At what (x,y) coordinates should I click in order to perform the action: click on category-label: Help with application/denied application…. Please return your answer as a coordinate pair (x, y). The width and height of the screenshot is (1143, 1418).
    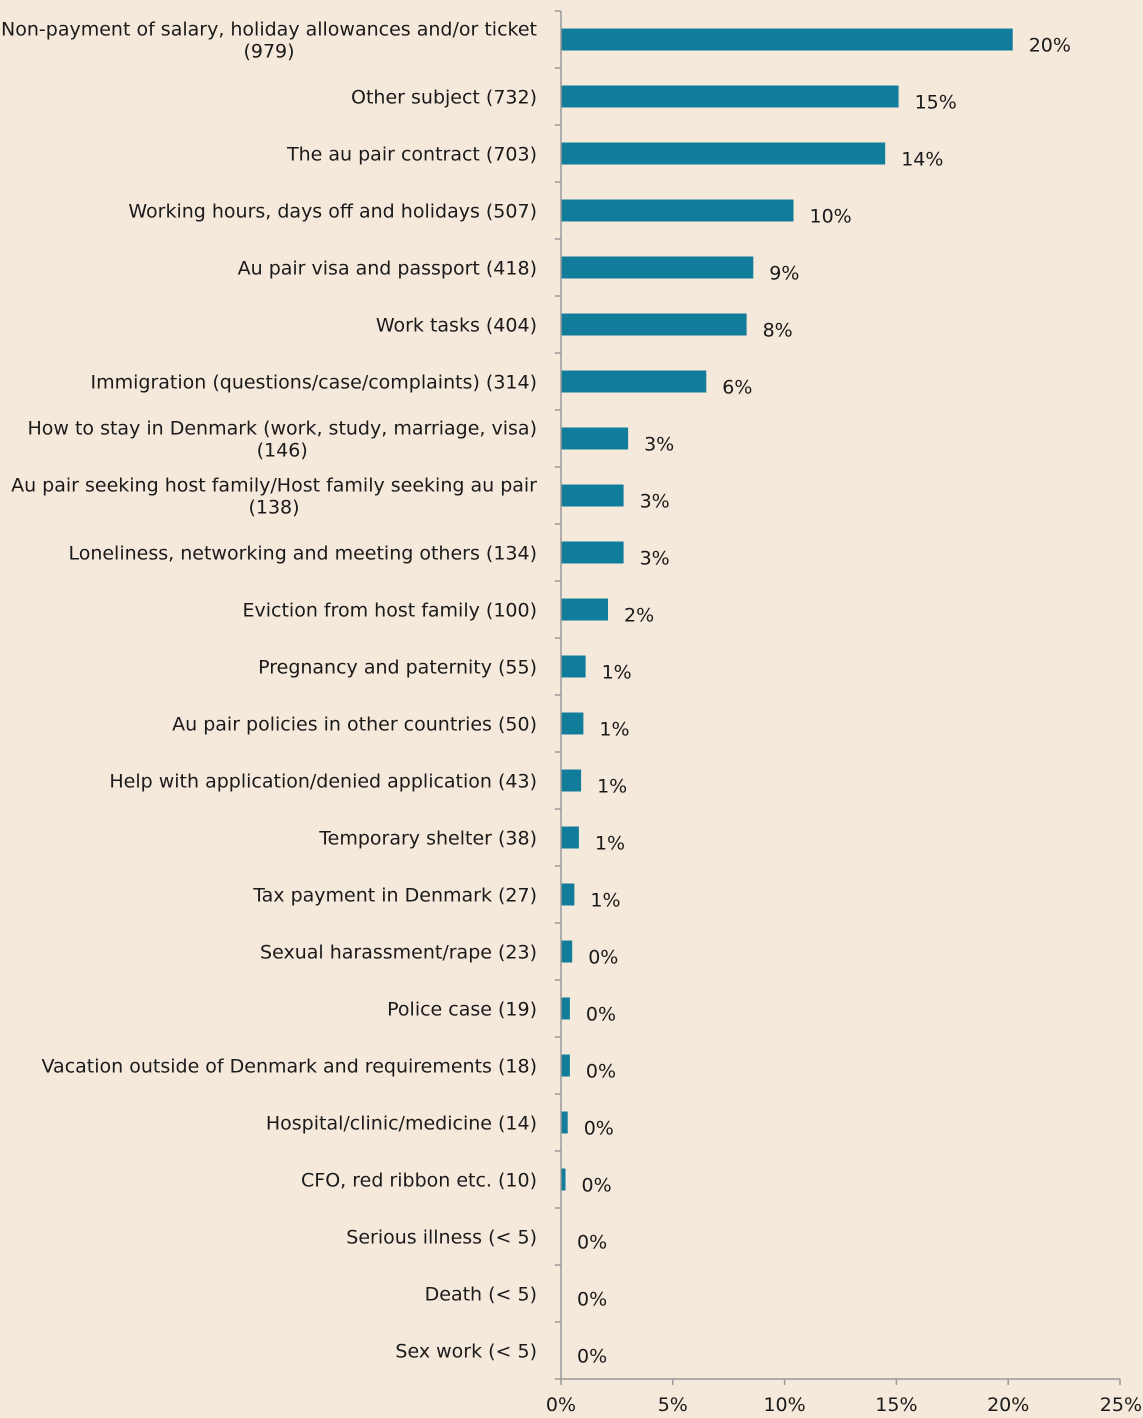
    Looking at the image, I should click on (323, 782).